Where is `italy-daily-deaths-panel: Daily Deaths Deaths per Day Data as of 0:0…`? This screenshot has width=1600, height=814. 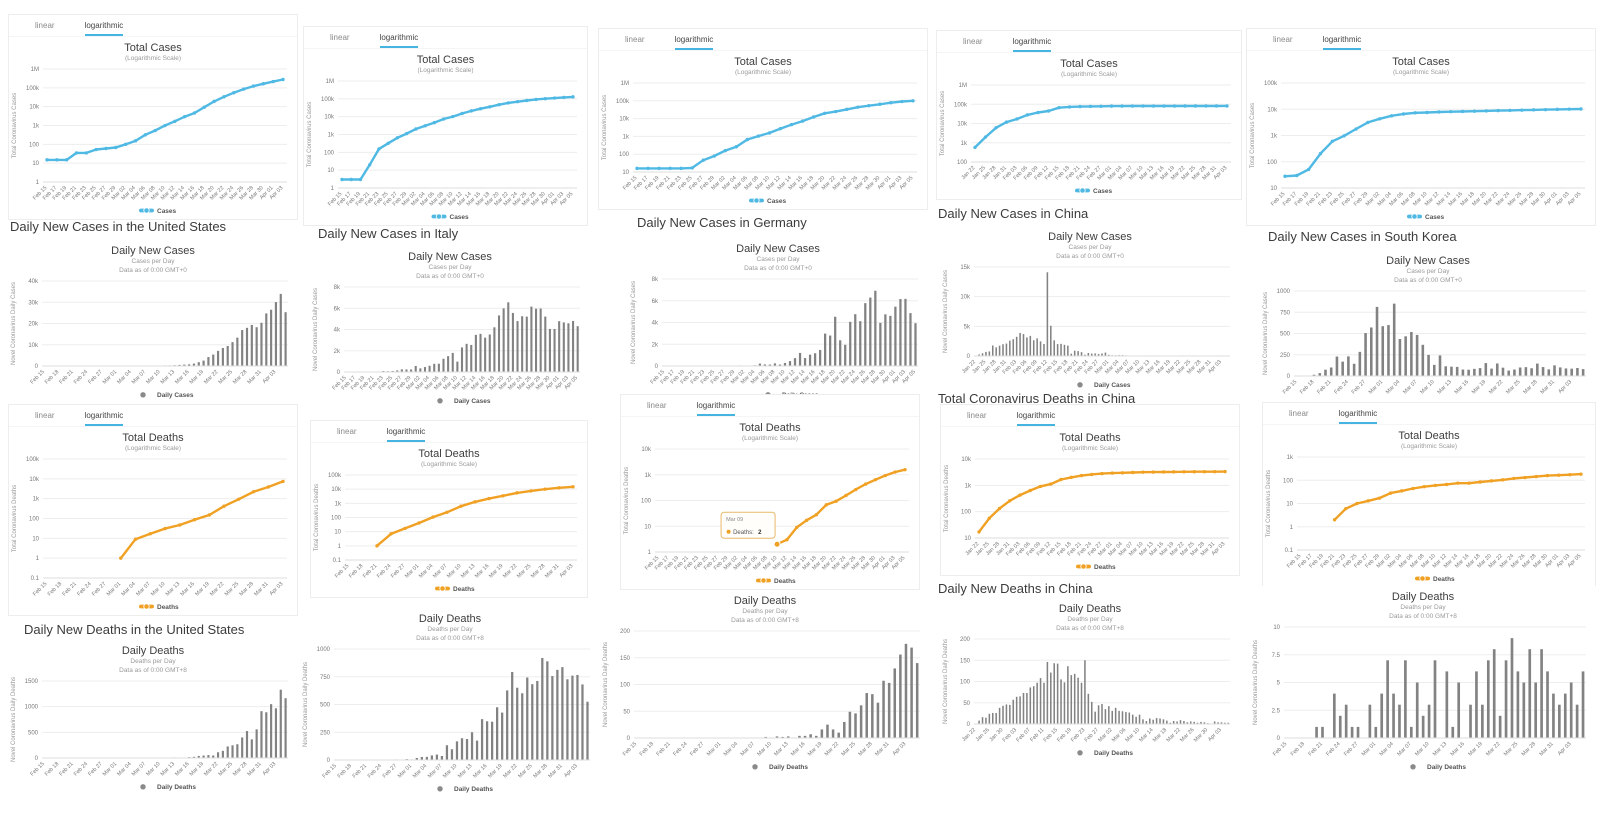
italy-daily-deaths-panel: Daily Deaths Deaths per Day Data as of 0:0… is located at coordinates (450, 701).